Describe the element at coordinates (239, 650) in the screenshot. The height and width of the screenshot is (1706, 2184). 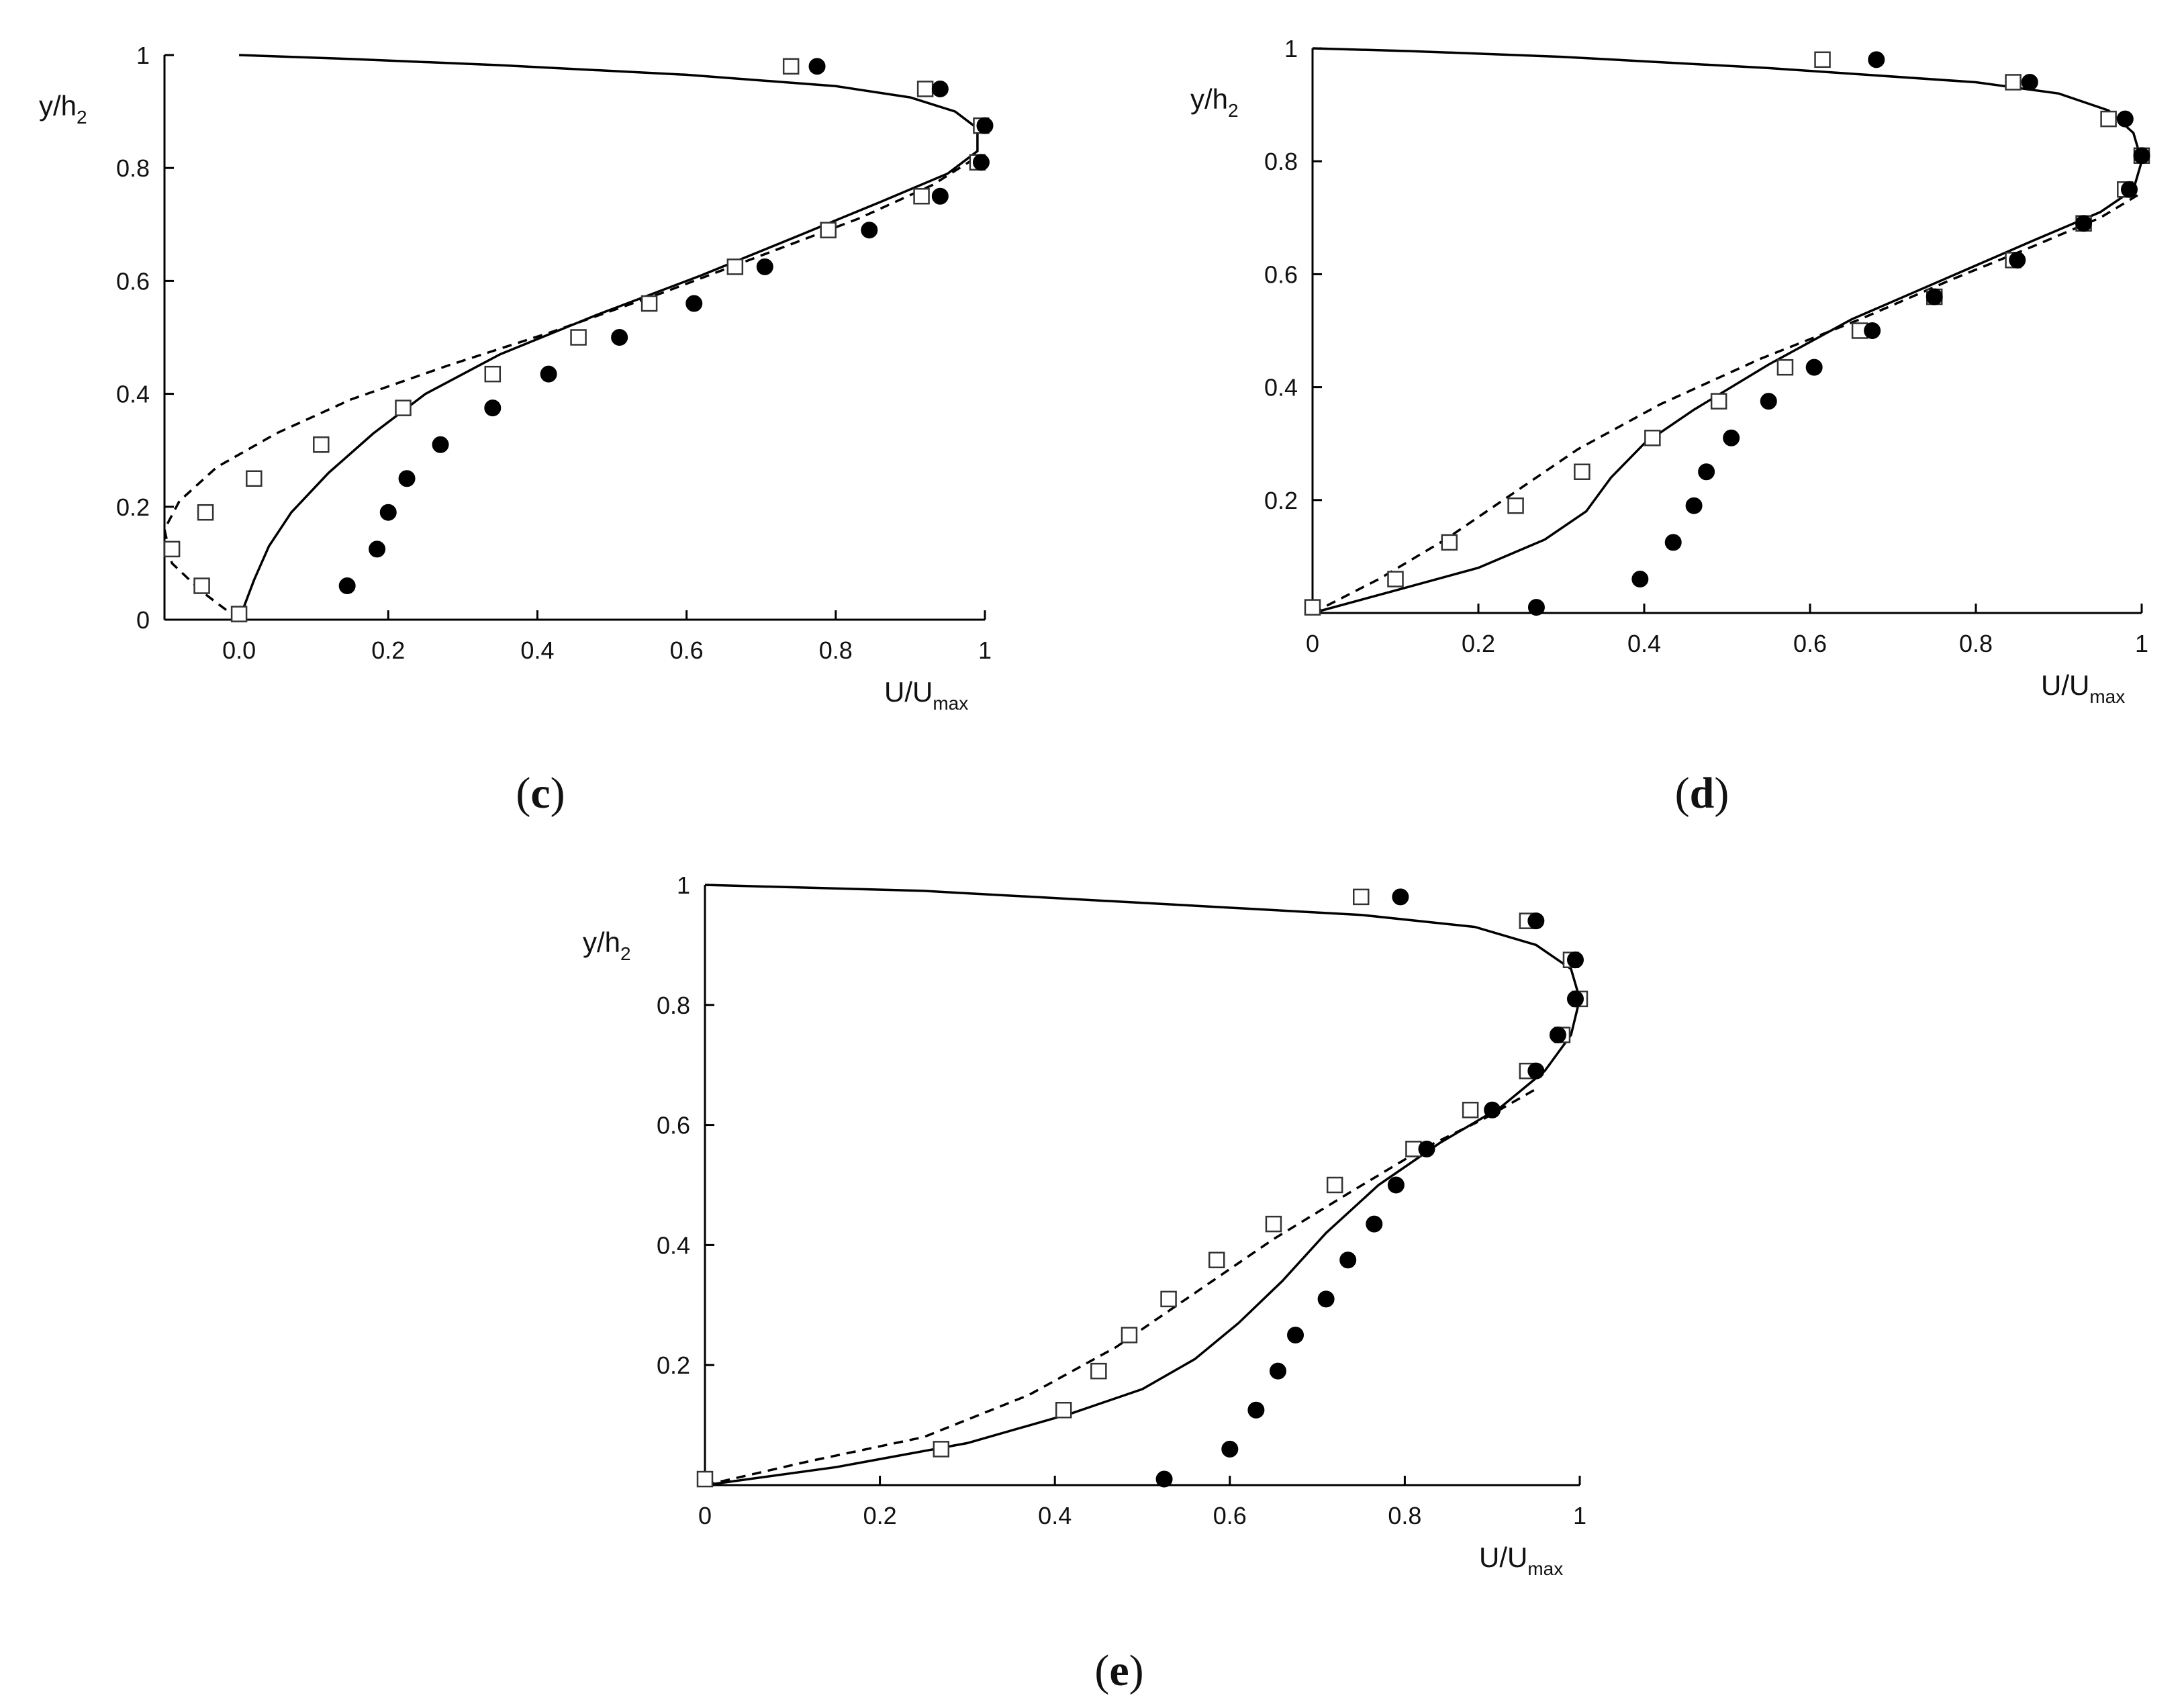
I see `x-tick-label: 0.0` at that location.